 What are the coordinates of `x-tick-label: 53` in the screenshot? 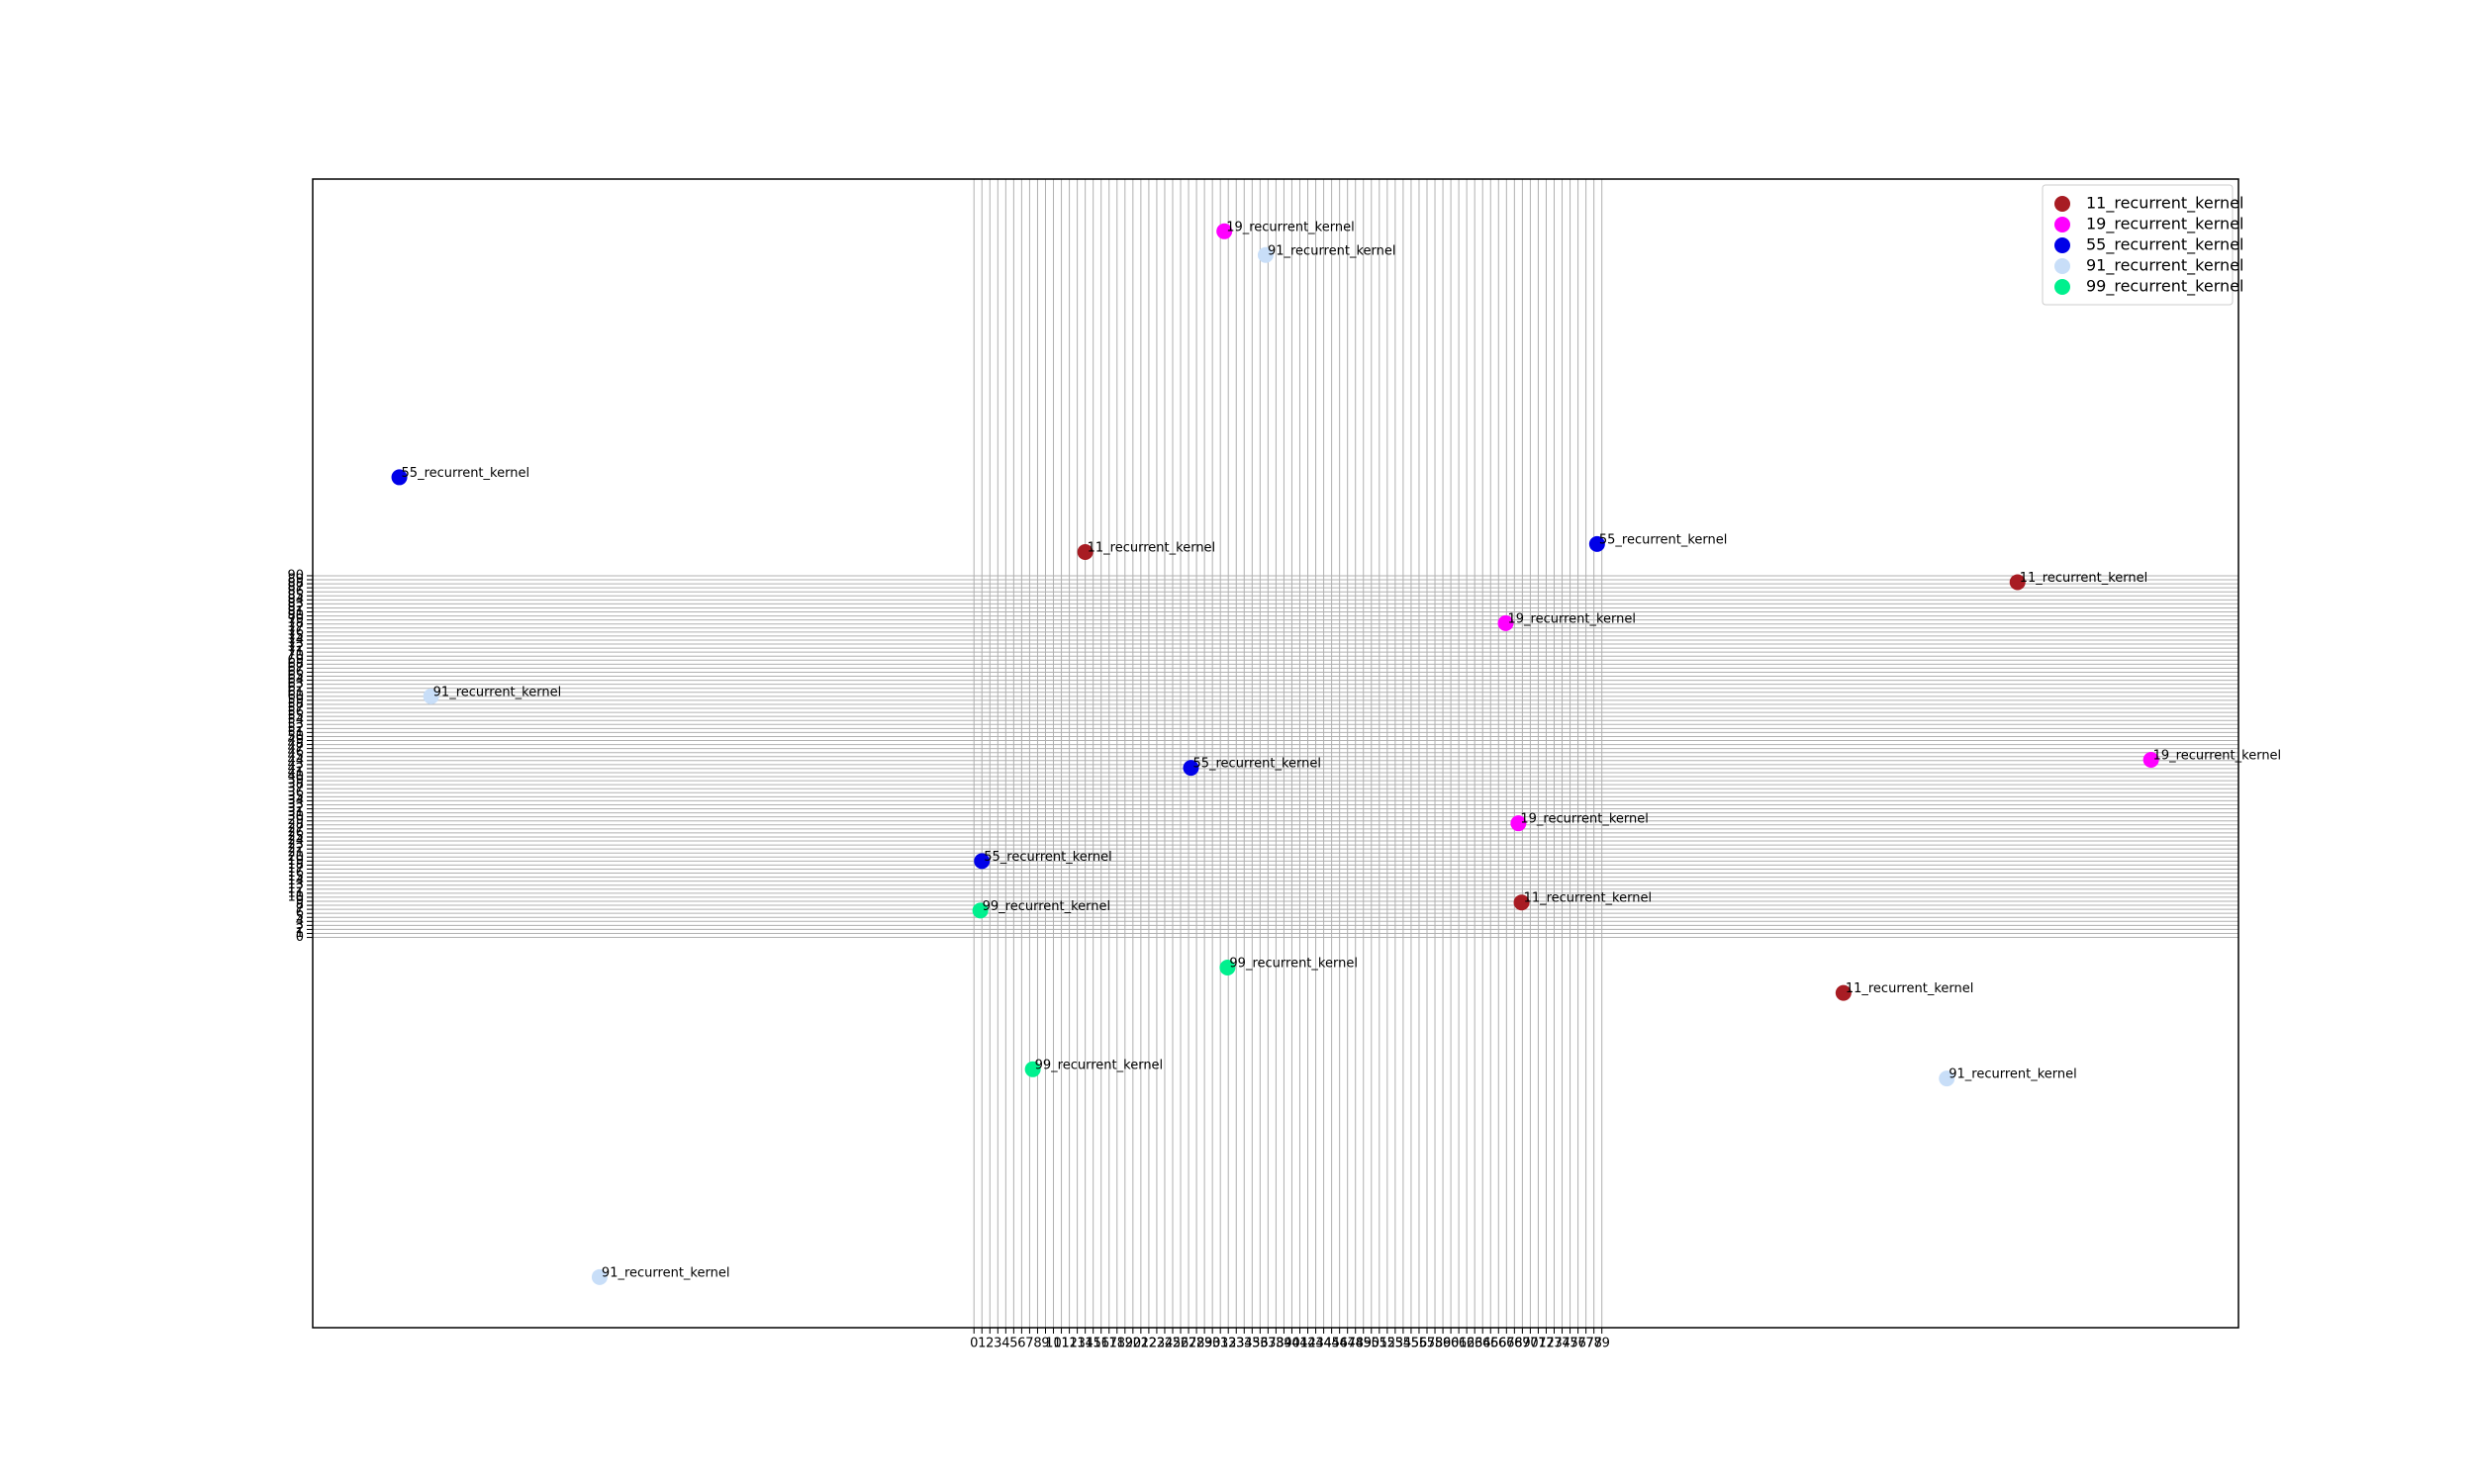 It's located at (1395, 1344).